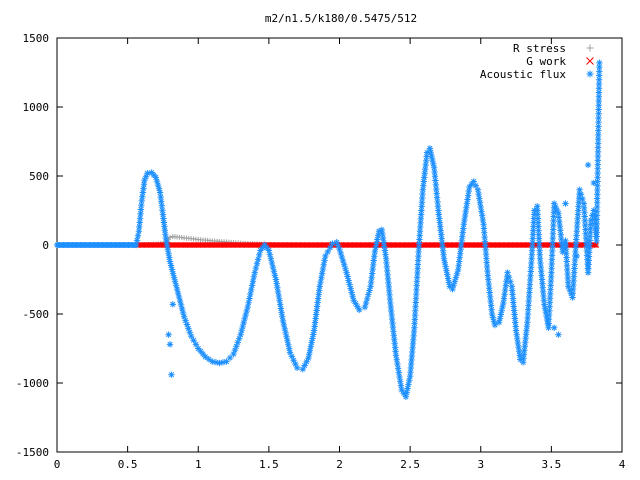 This screenshot has height=480, width=640. I want to click on y-tick-label: -1000, so click(32, 383).